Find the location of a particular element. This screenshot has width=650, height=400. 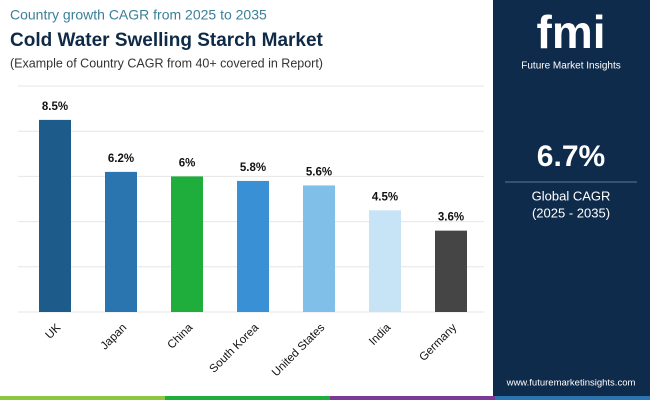

global-label: Global CAGR is located at coordinates (571, 195).